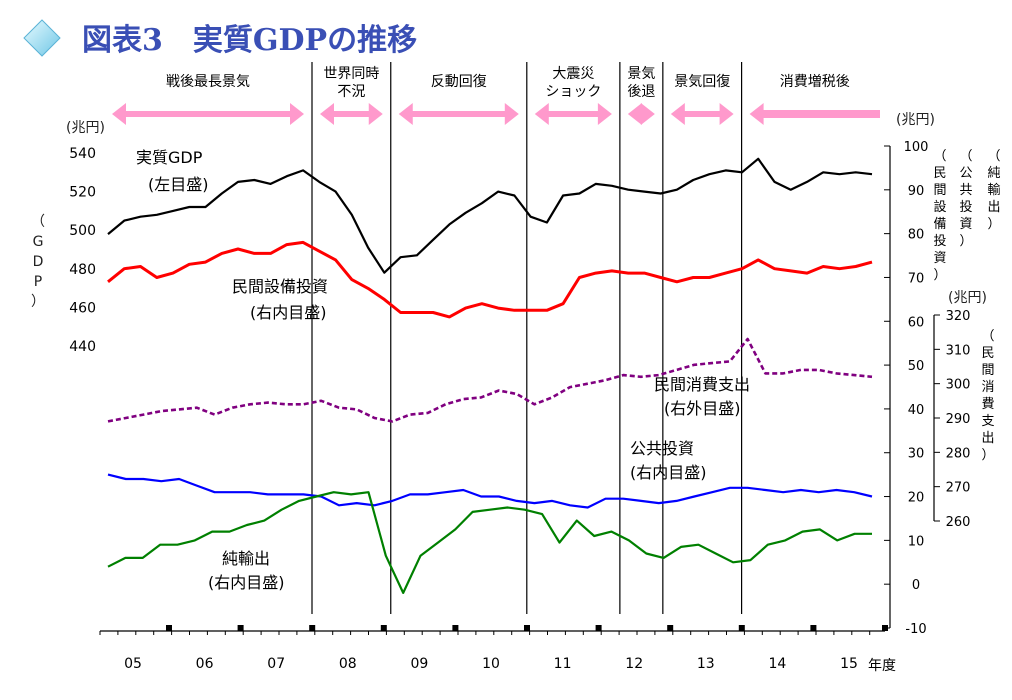 This screenshot has height=700, width=1012. What do you see at coordinates (939, 224) in the screenshot?
I see `right-title-0-char-4: 備` at bounding box center [939, 224].